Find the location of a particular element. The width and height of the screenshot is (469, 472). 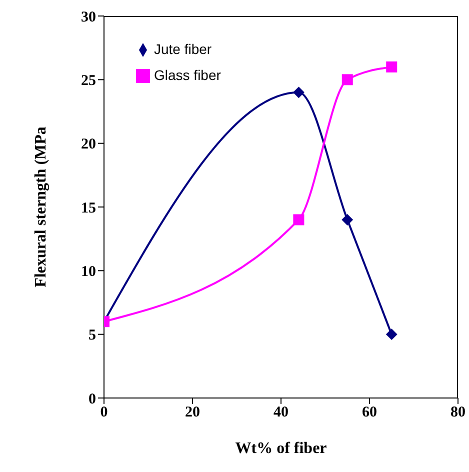

x-tick-label: 60 is located at coordinates (369, 412).